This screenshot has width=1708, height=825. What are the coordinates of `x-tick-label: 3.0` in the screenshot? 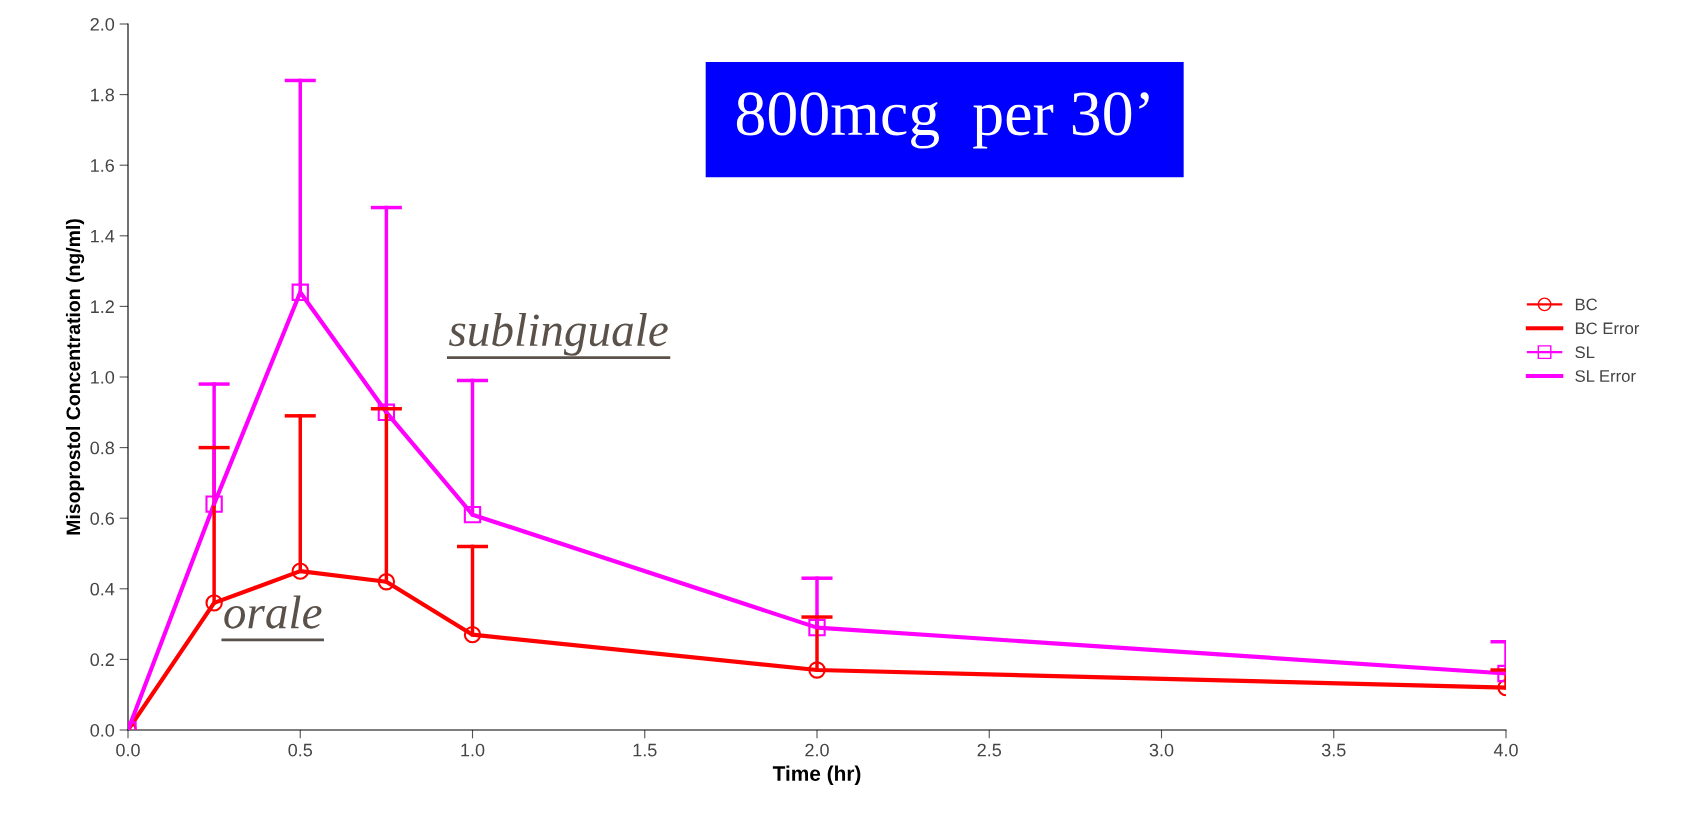 It's located at (1161, 750).